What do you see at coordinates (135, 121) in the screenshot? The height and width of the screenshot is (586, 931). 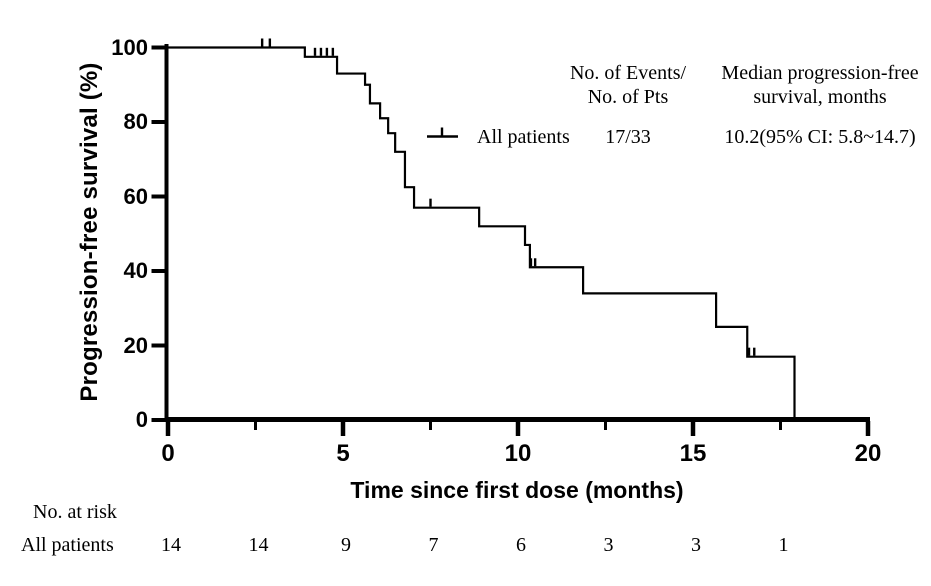 I see `y-tick-label: 80` at bounding box center [135, 121].